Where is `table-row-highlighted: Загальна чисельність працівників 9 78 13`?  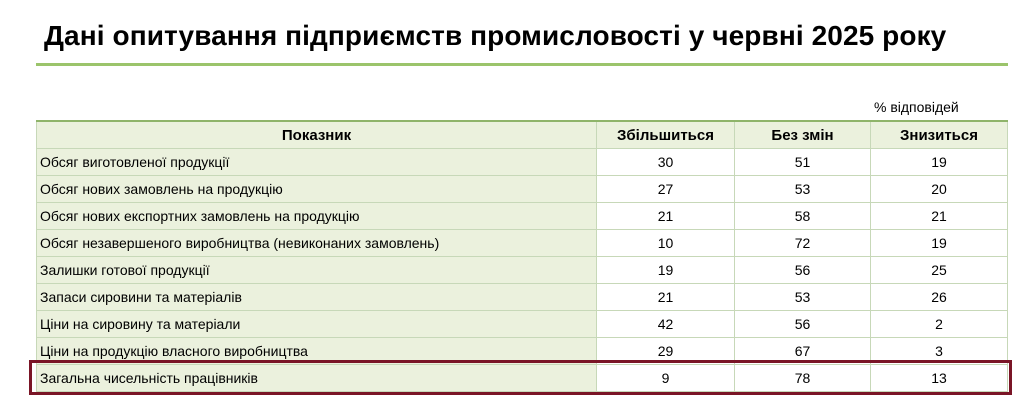
table-row-highlighted: Загальна чисельність працівників 9 78 13 is located at coordinates (522, 378).